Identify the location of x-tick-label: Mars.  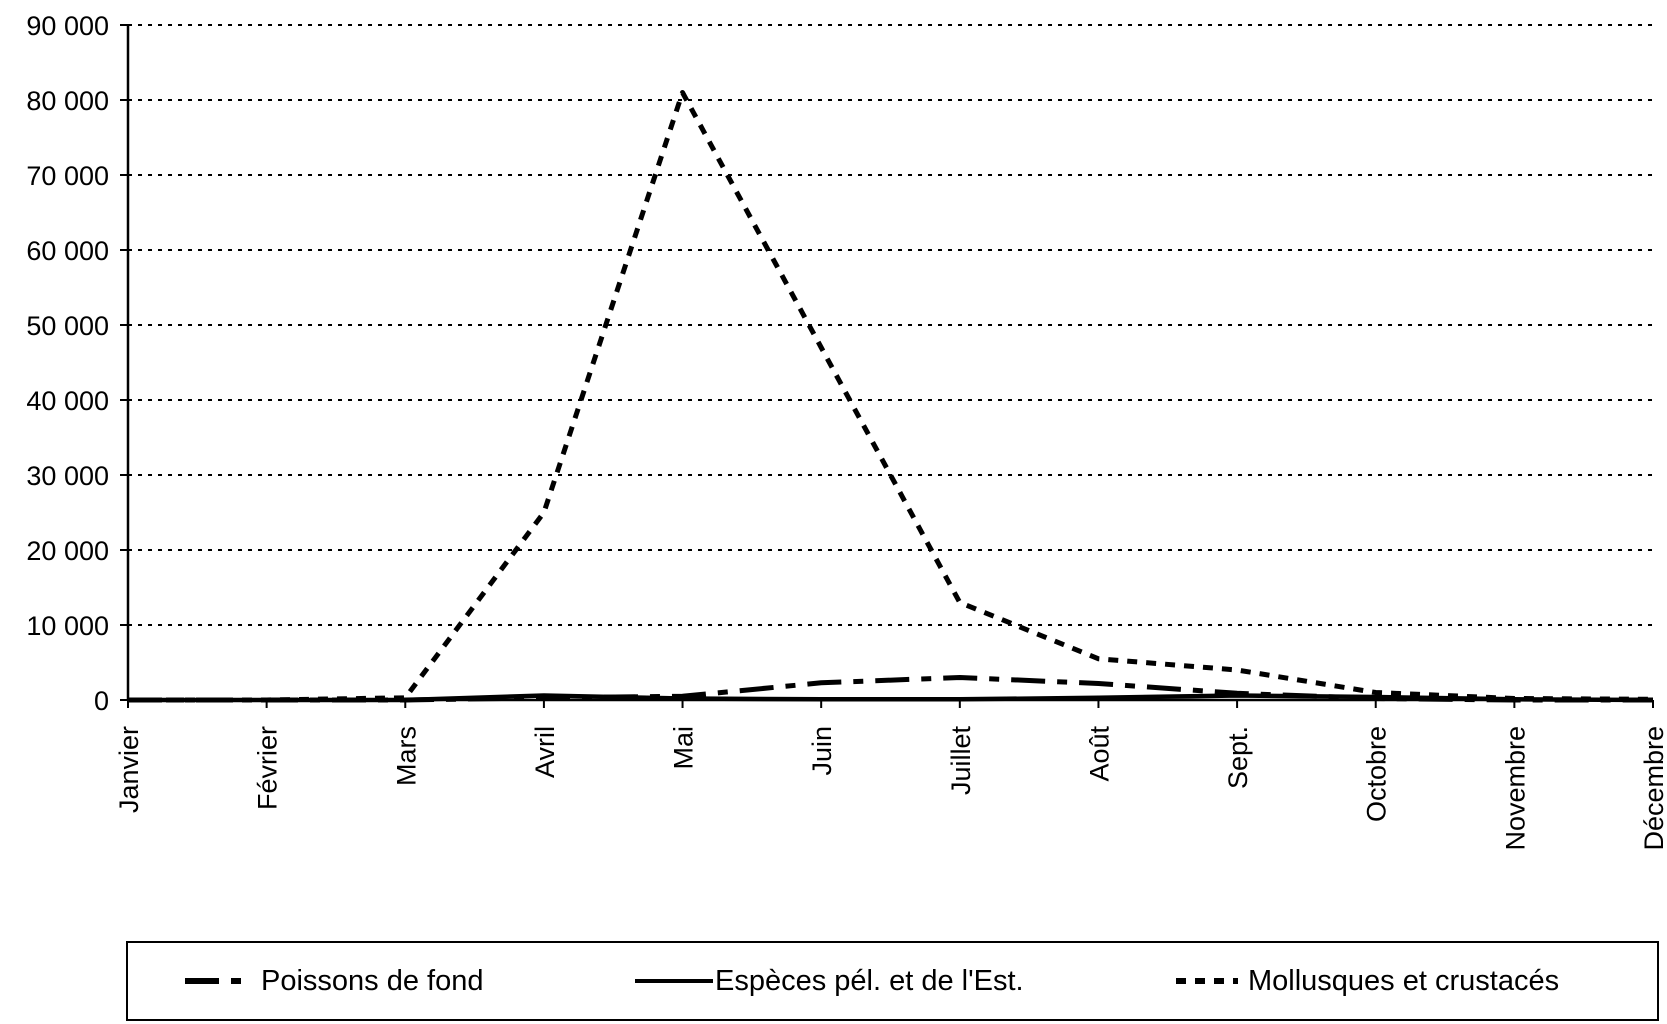
(406, 756).